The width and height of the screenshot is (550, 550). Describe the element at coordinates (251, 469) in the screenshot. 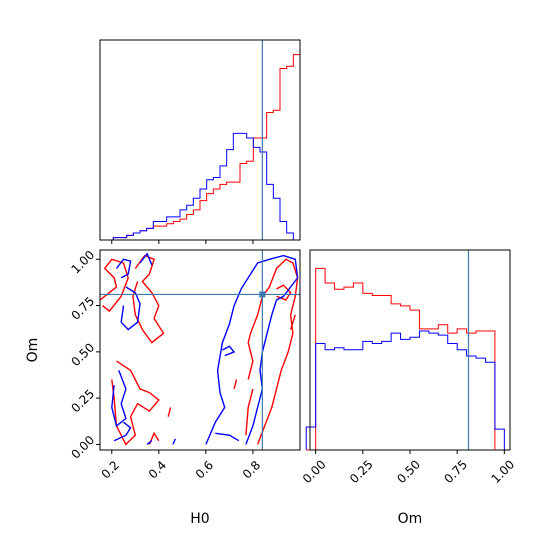

I see `joint-xtick-label-3: 0.8` at that location.